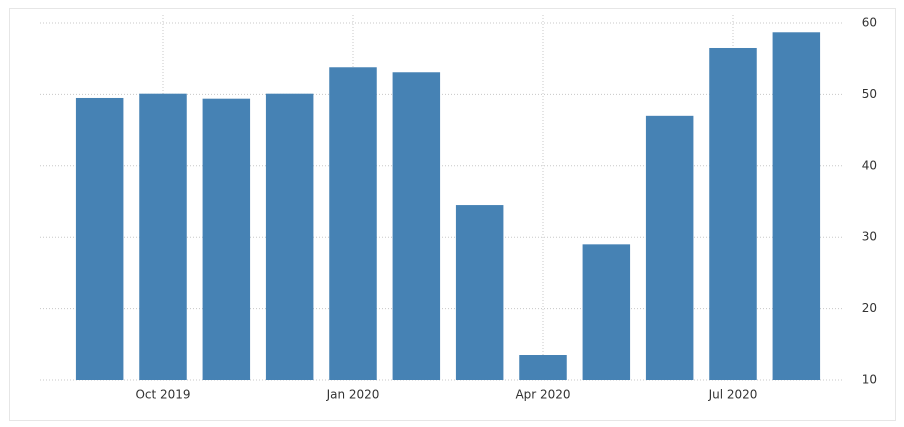 Image resolution: width=904 pixels, height=427 pixels. What do you see at coordinates (869, 380) in the screenshot?
I see `y-tick-label: 10` at bounding box center [869, 380].